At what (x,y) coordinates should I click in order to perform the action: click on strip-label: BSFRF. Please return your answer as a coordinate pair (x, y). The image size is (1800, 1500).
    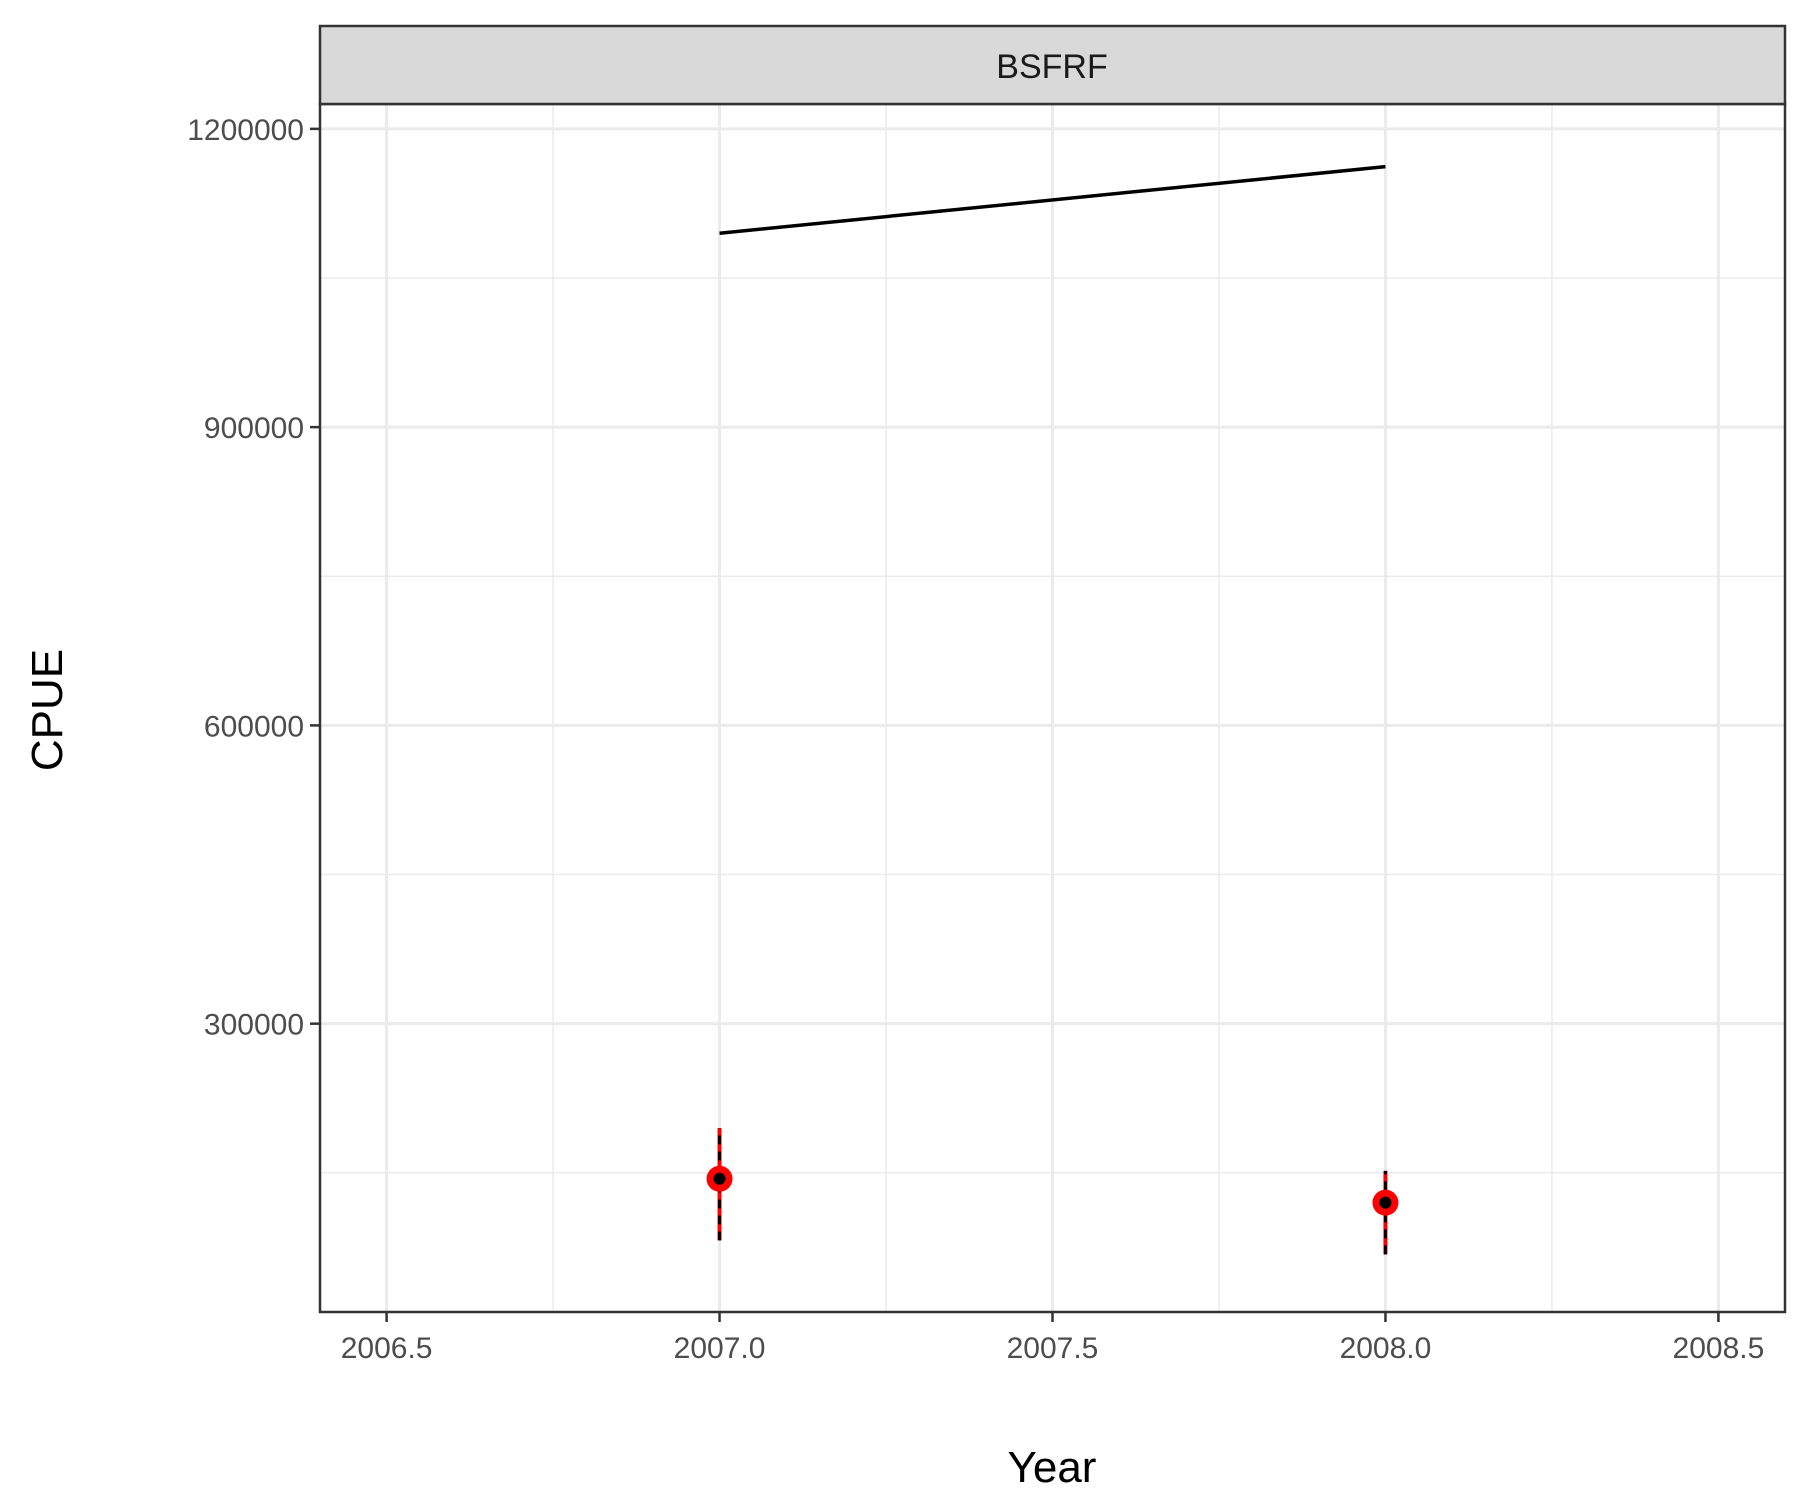
    Looking at the image, I should click on (1051, 67).